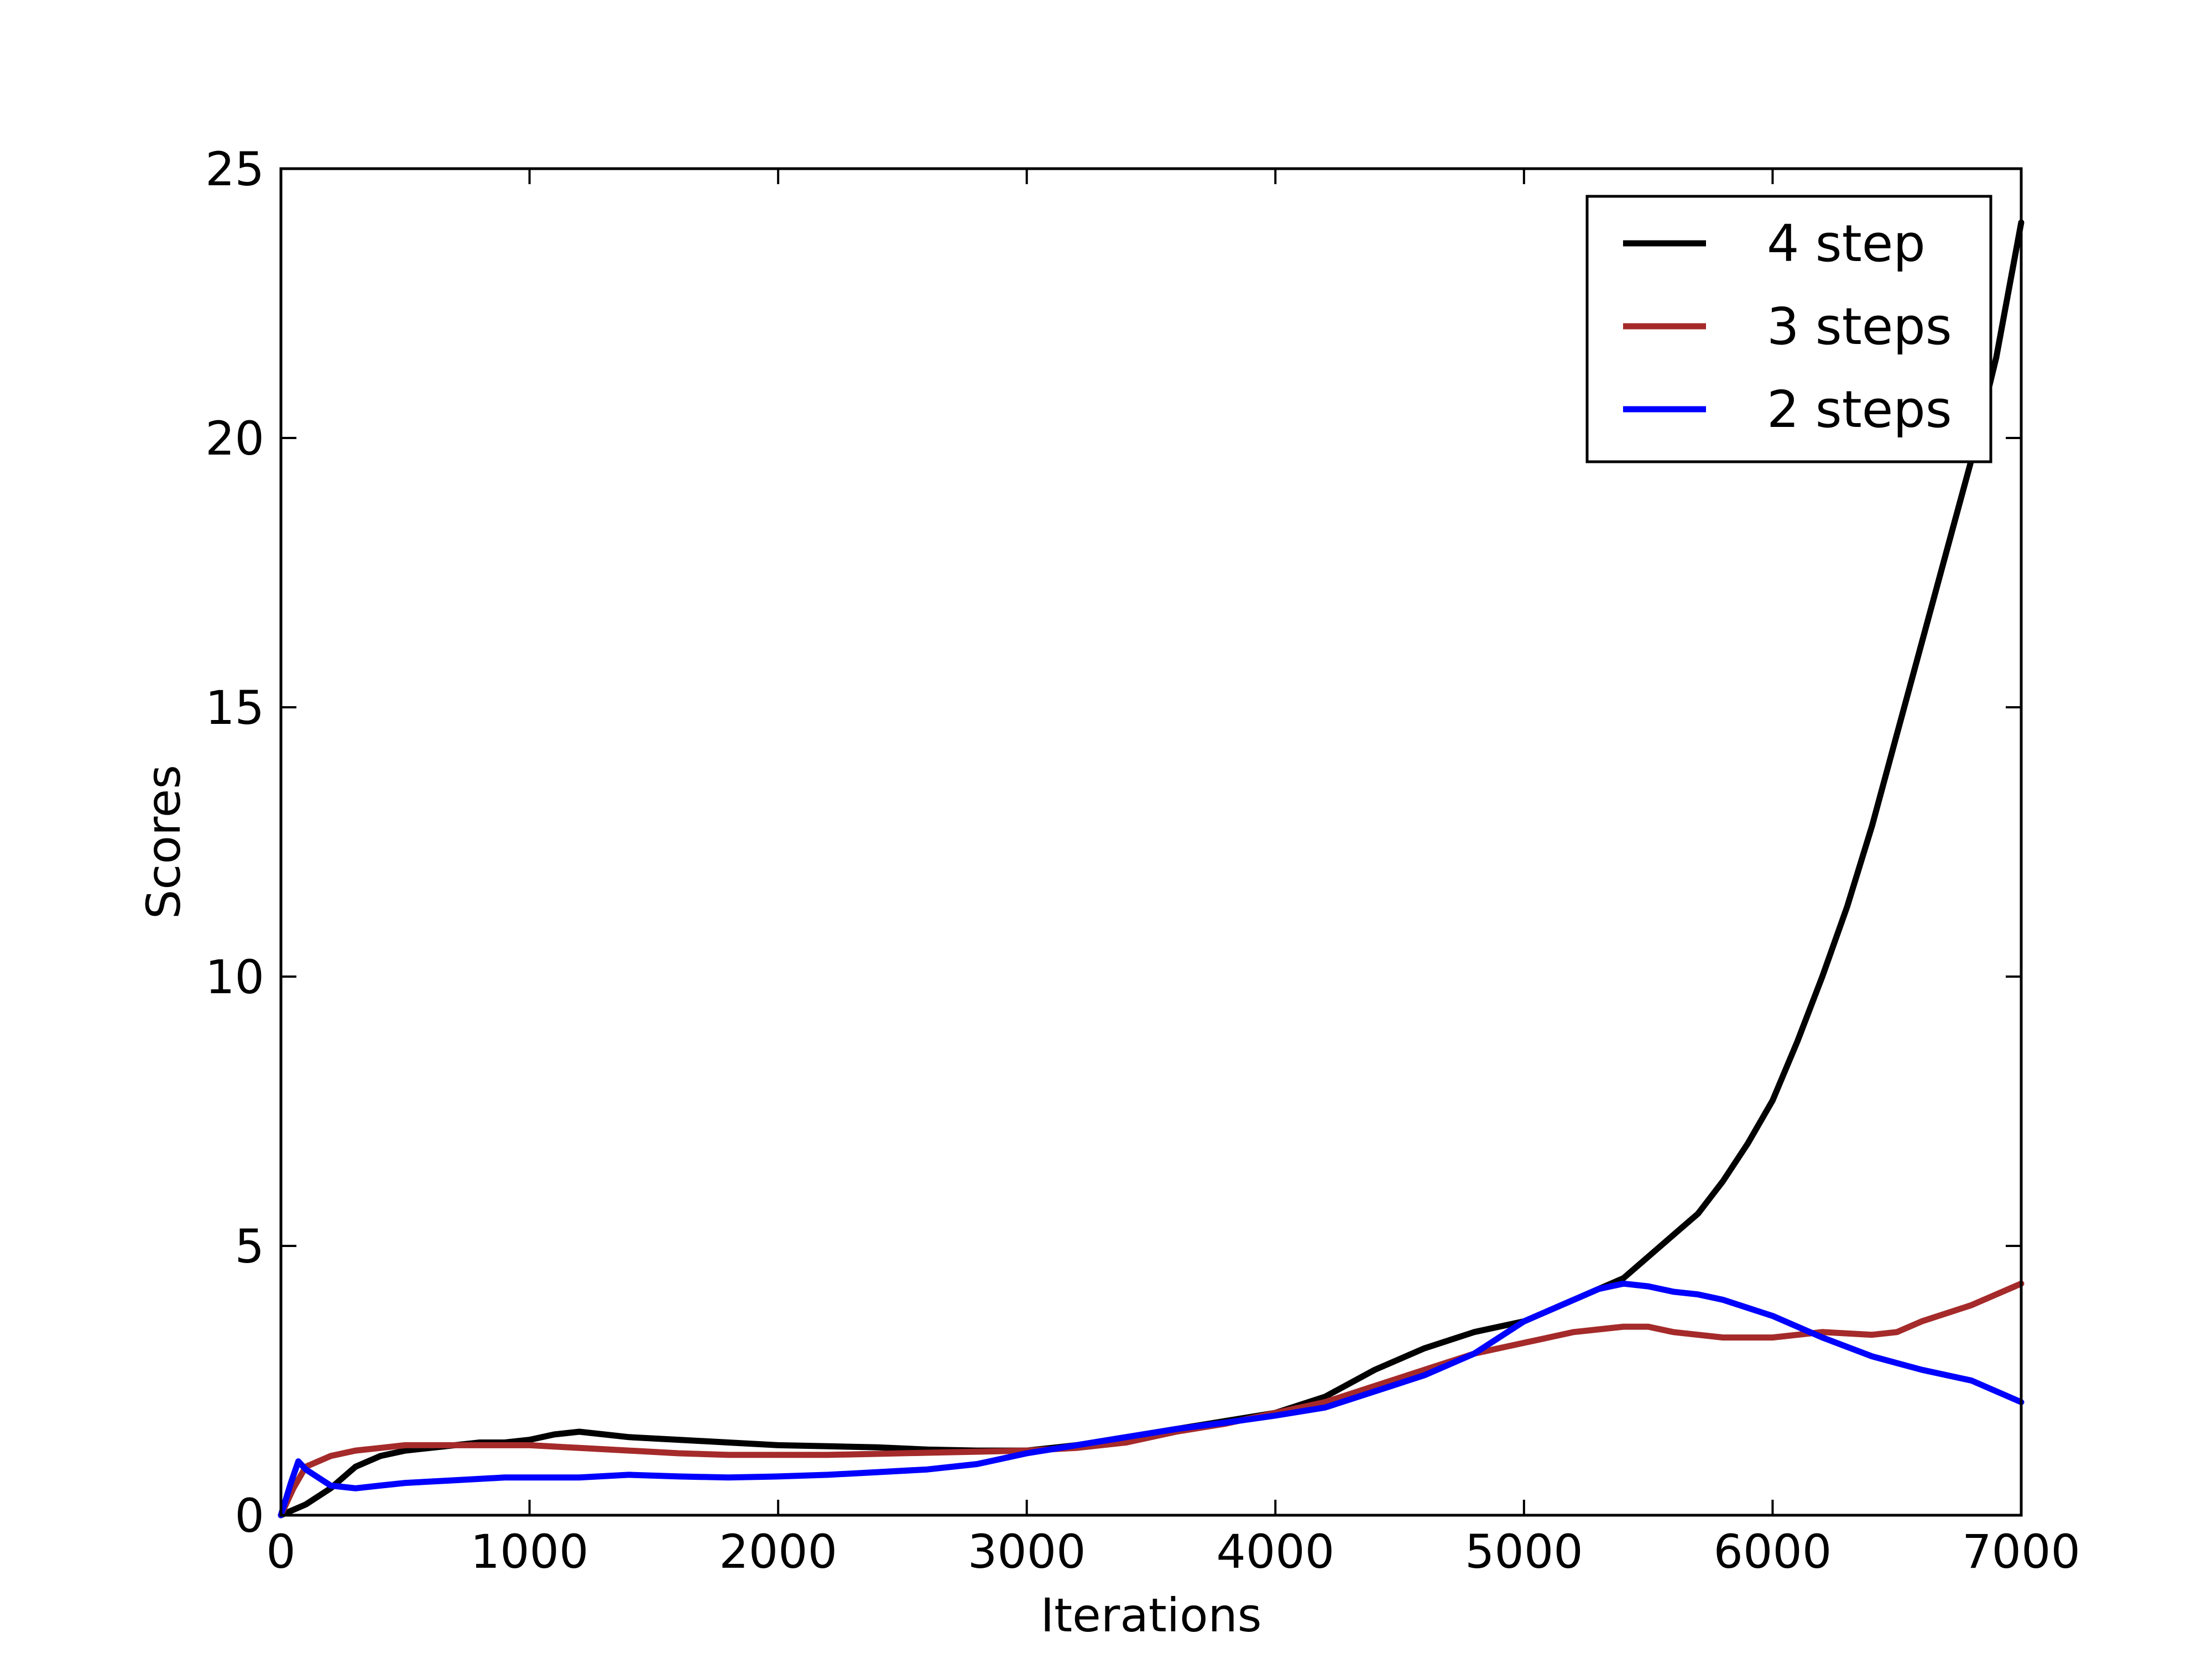  I want to click on y-tick-label: 0, so click(250, 1516).